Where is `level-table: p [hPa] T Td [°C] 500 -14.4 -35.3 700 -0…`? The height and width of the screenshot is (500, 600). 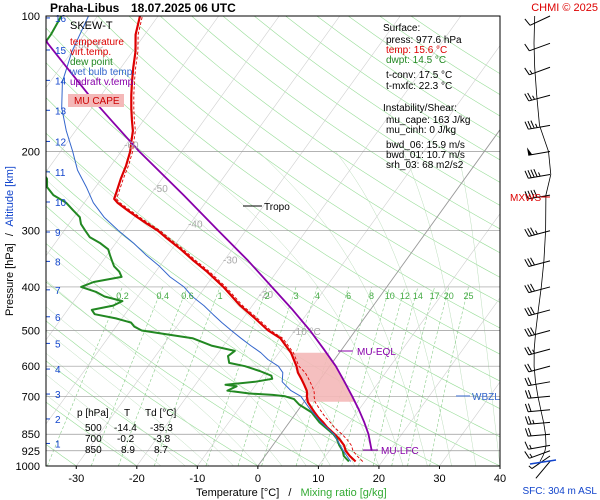
level-table: p [hPa] T Td [°C] 500 -14.4 -35.3 700 -0… is located at coordinates (126, 432).